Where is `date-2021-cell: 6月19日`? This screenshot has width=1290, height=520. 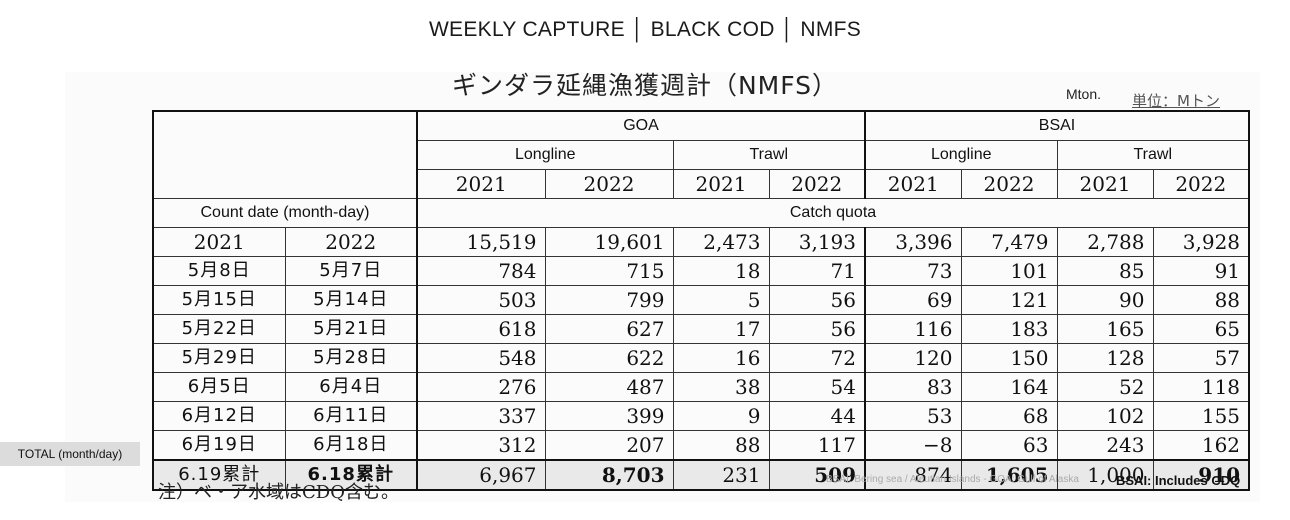
date-2021-cell: 6月19日 is located at coordinates (219, 445).